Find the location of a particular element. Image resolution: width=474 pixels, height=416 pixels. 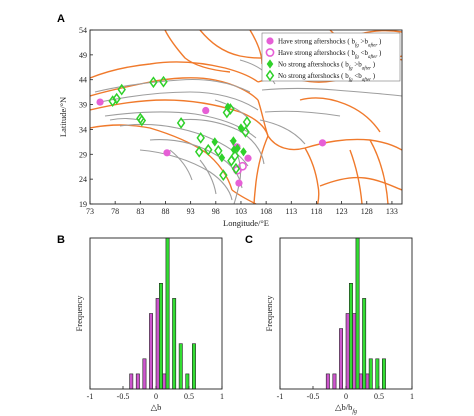

panel-a-label: A is located at coordinates (61, 19).